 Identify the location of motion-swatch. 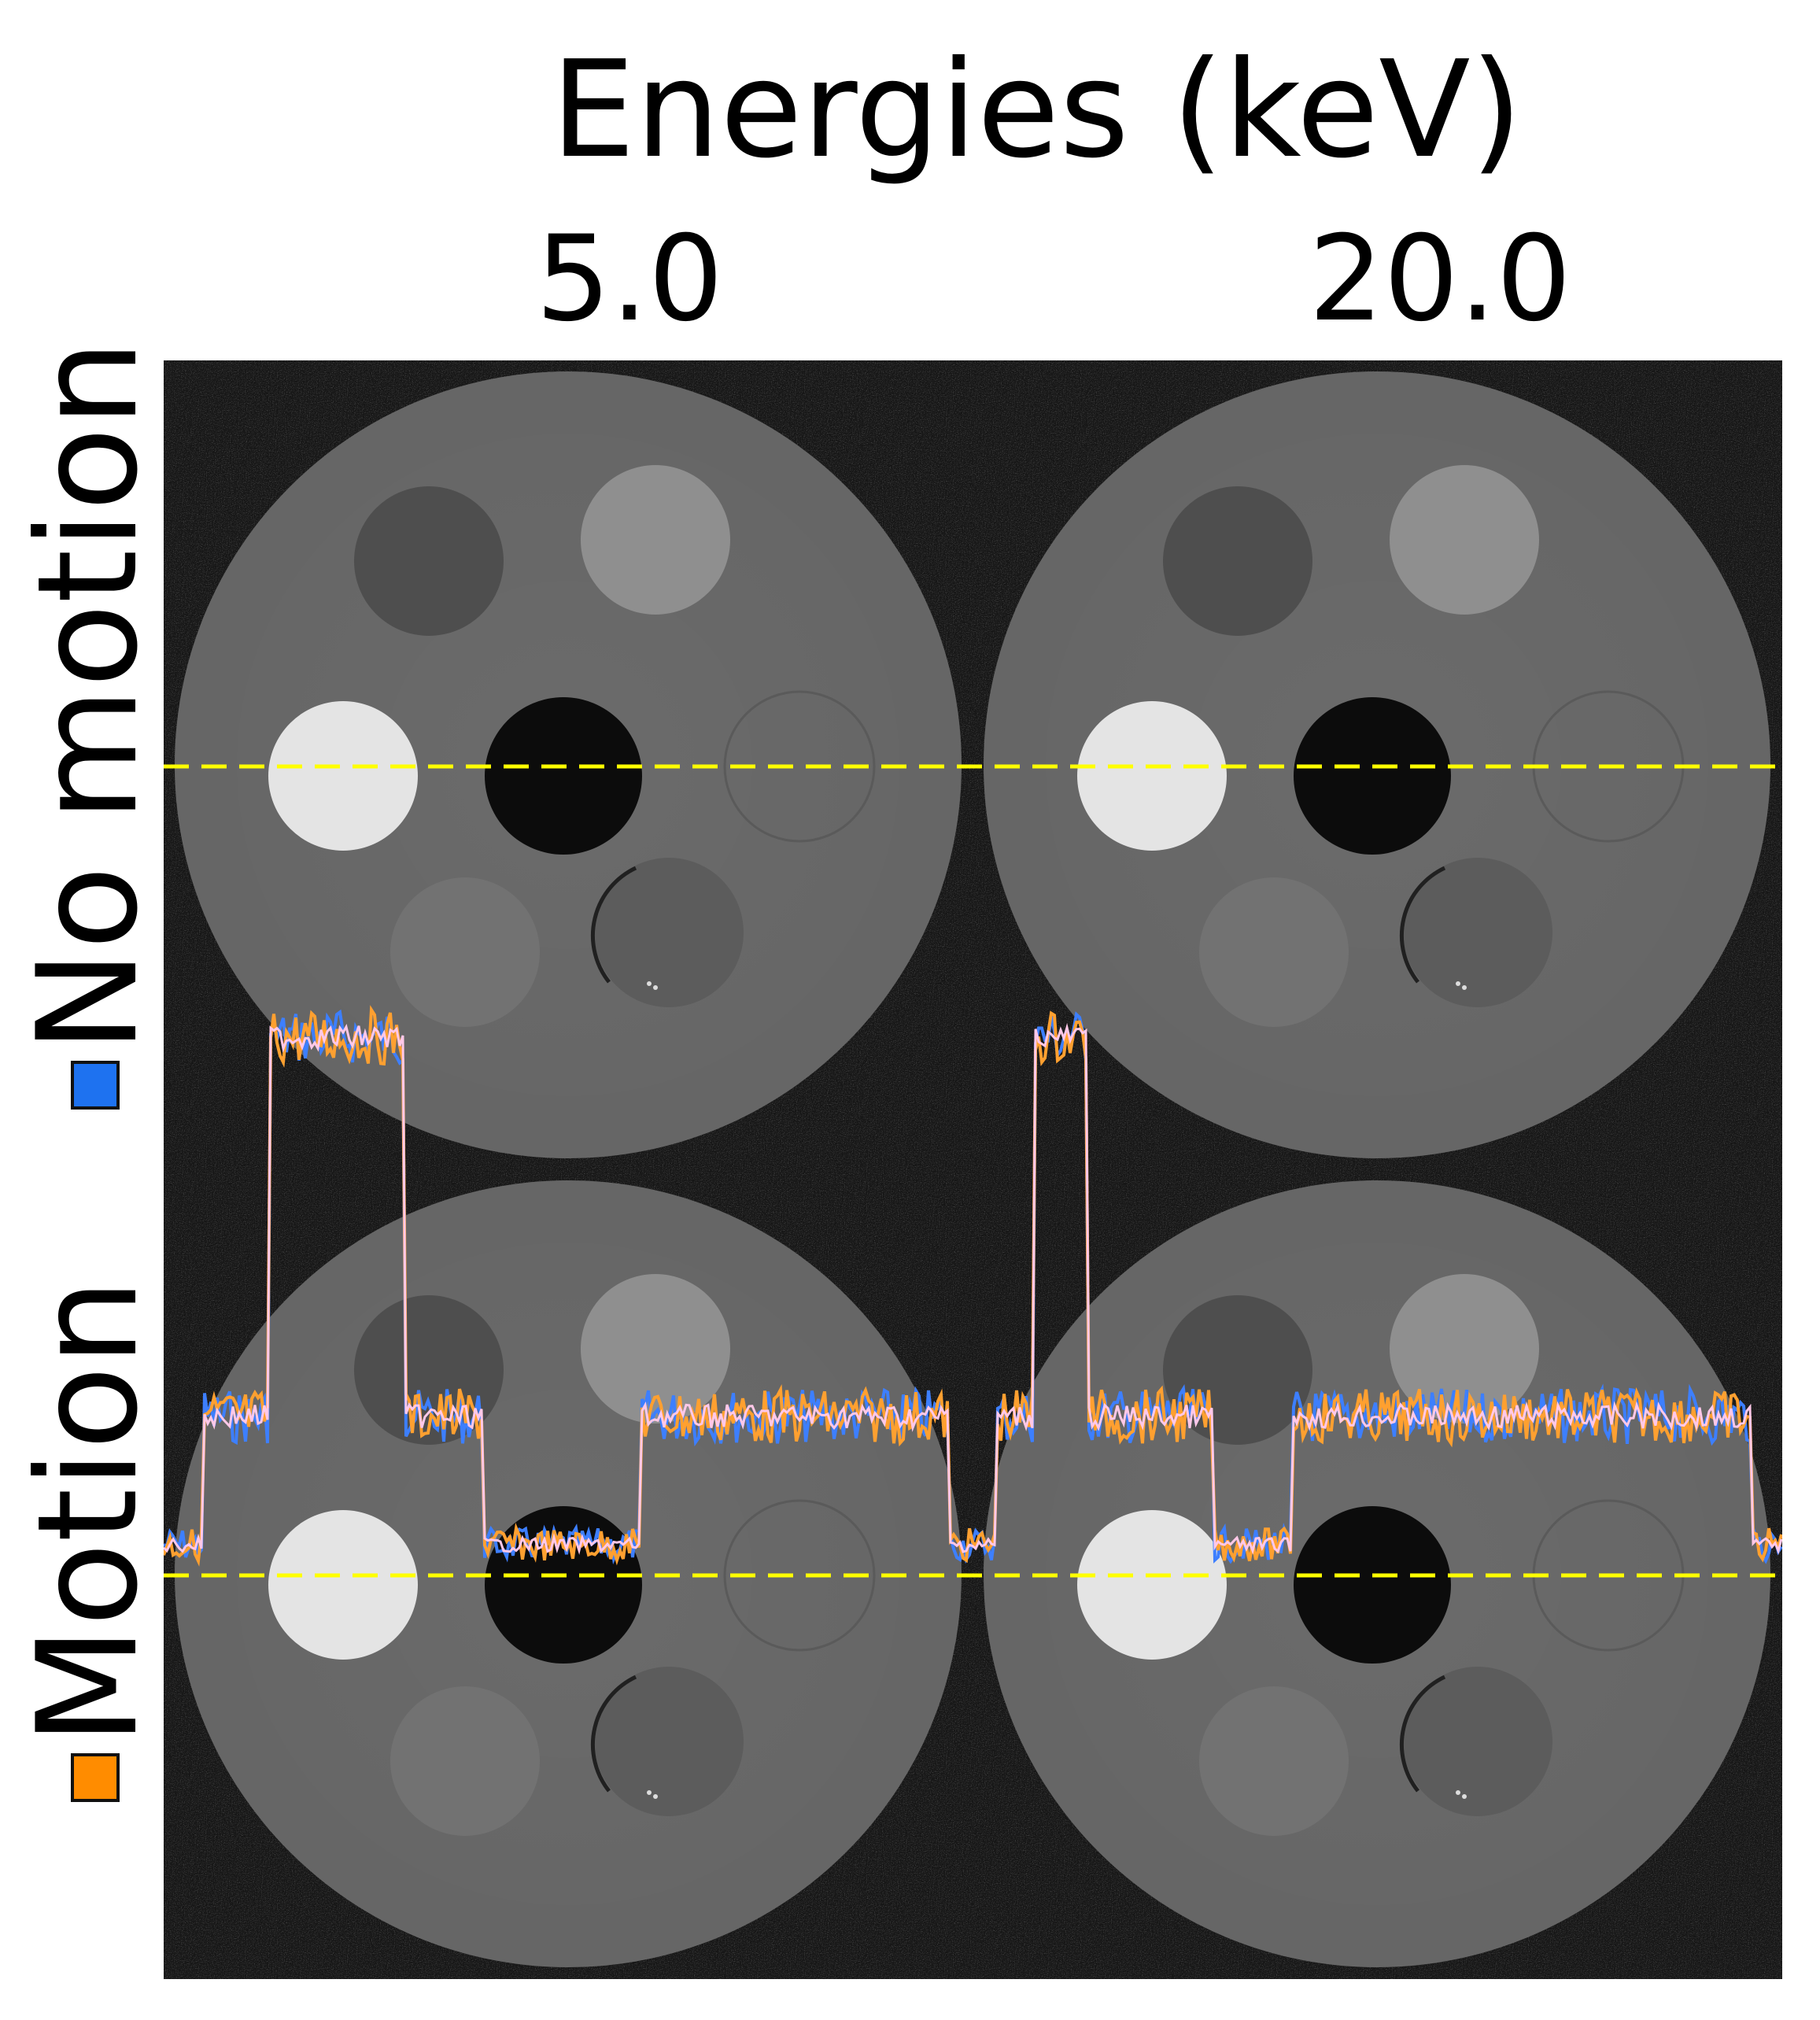
(95, 1777).